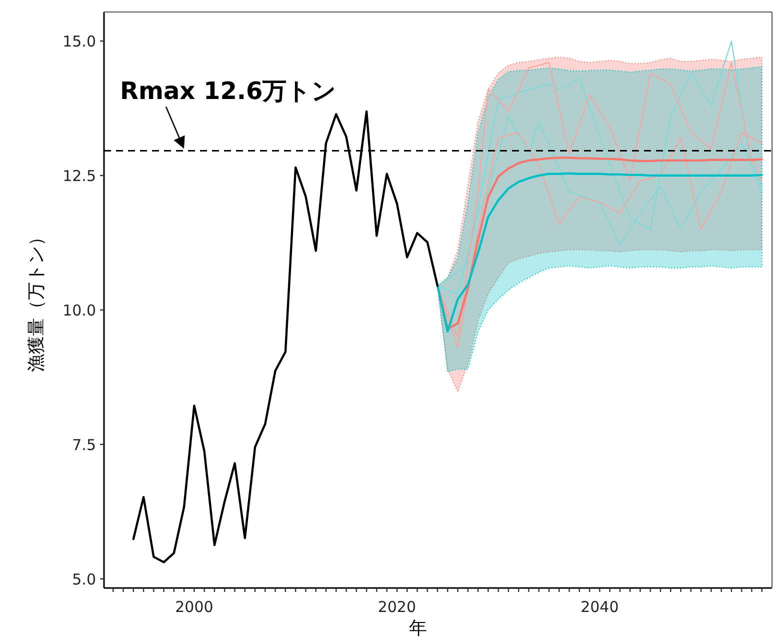 Image resolution: width=773 pixels, height=637 pixels. I want to click on ref-line-label: Rmax 12.6万トン, so click(228, 90).